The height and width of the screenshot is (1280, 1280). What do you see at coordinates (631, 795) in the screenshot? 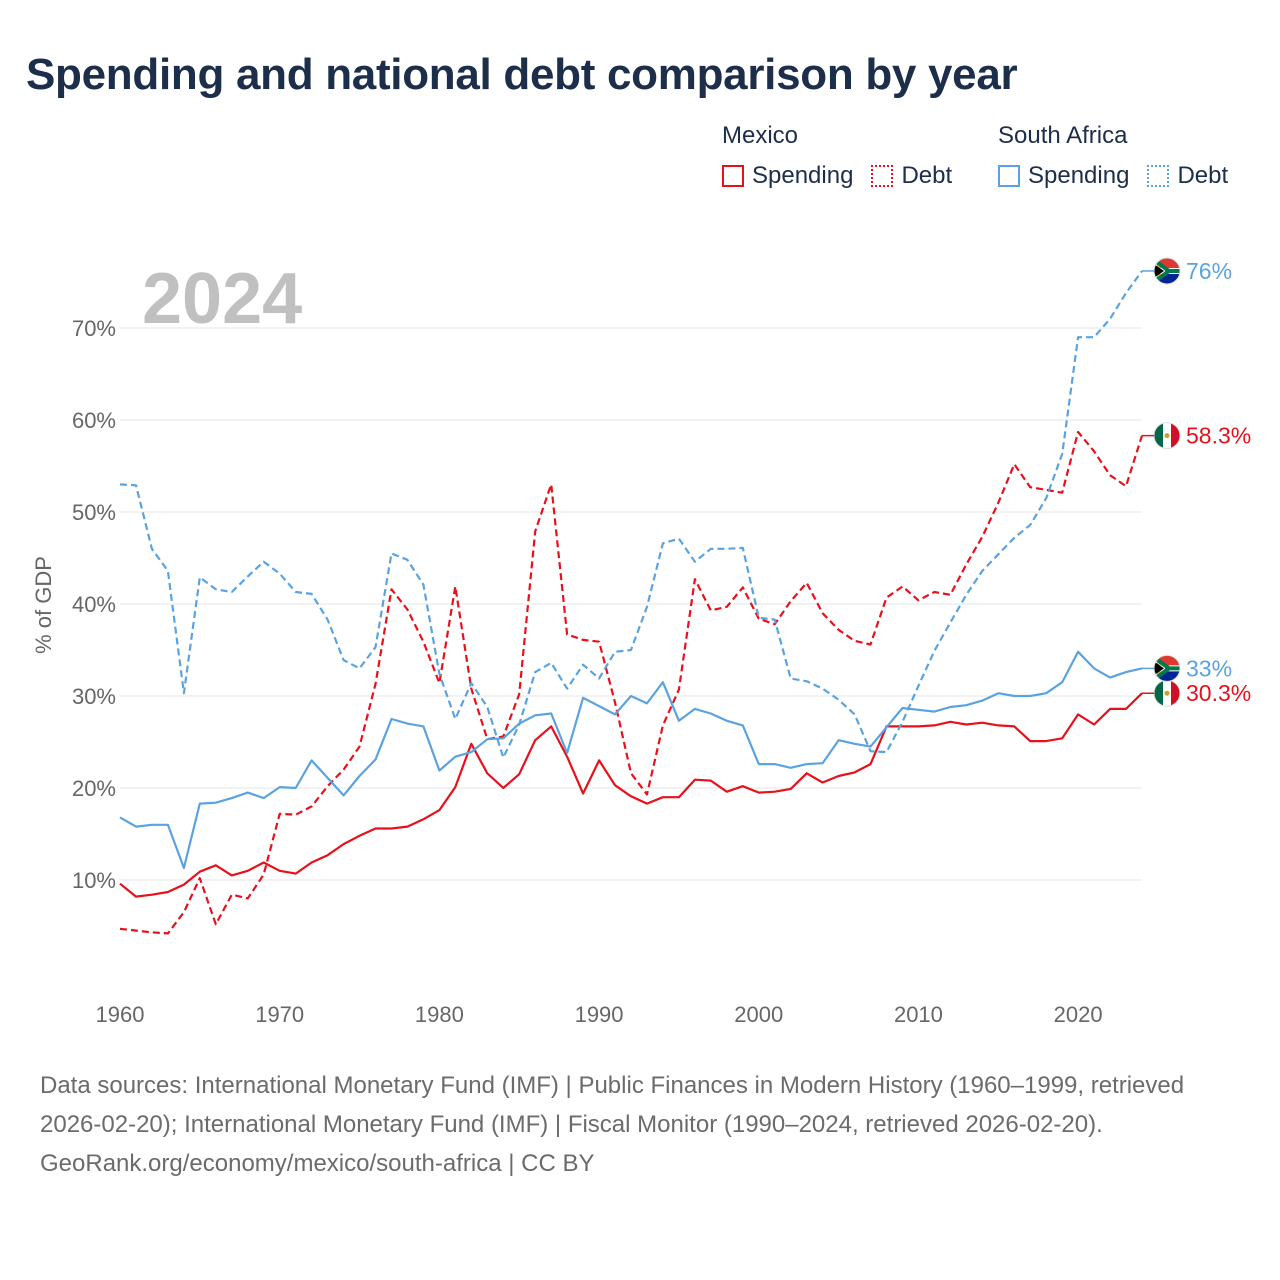
I see `series-line-mexico-spending` at bounding box center [631, 795].